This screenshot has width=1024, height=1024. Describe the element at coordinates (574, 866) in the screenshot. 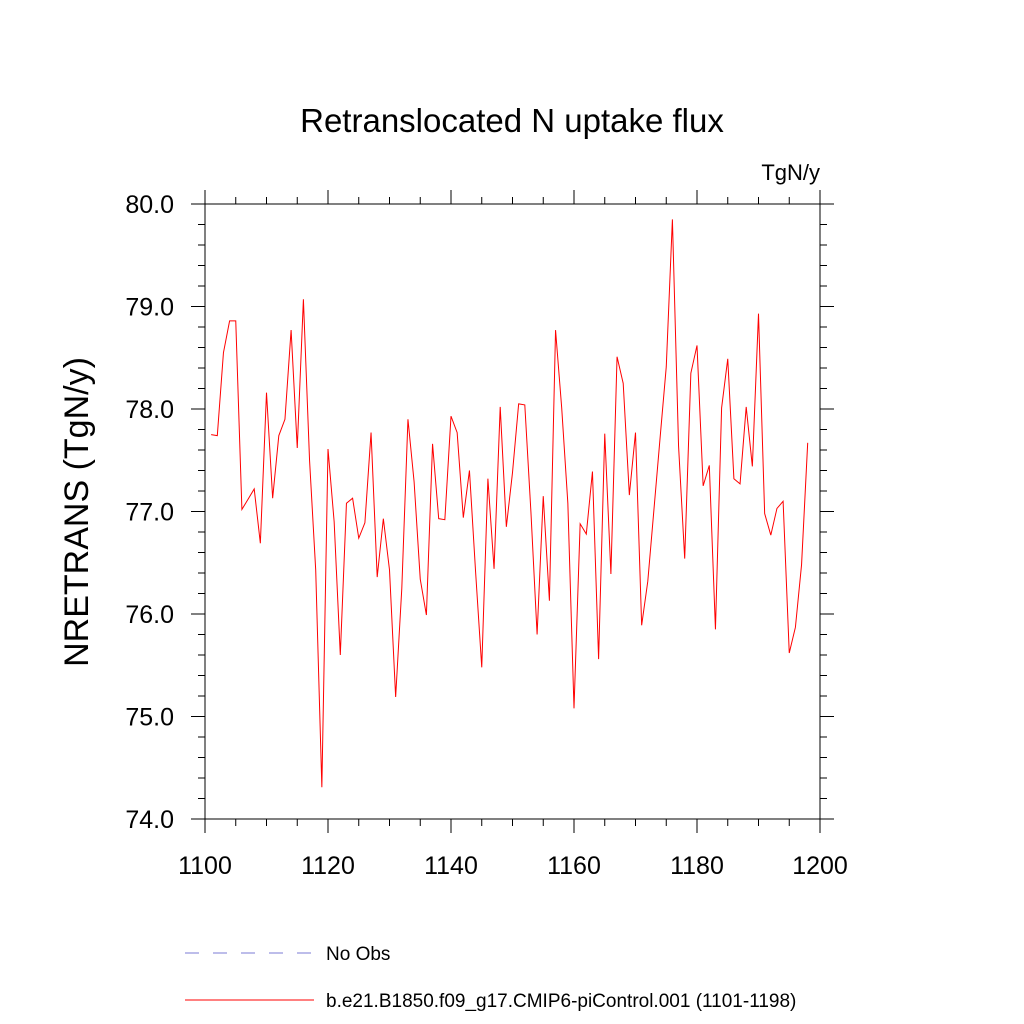

I see `x-tick-label: 1160` at that location.